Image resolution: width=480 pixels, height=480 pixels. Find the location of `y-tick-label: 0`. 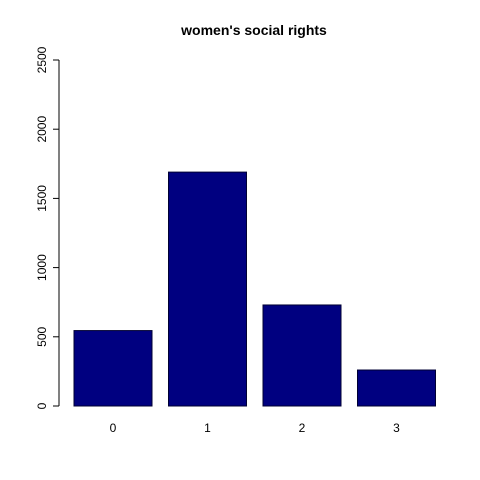

y-tick-label: 0 is located at coordinates (42, 405).